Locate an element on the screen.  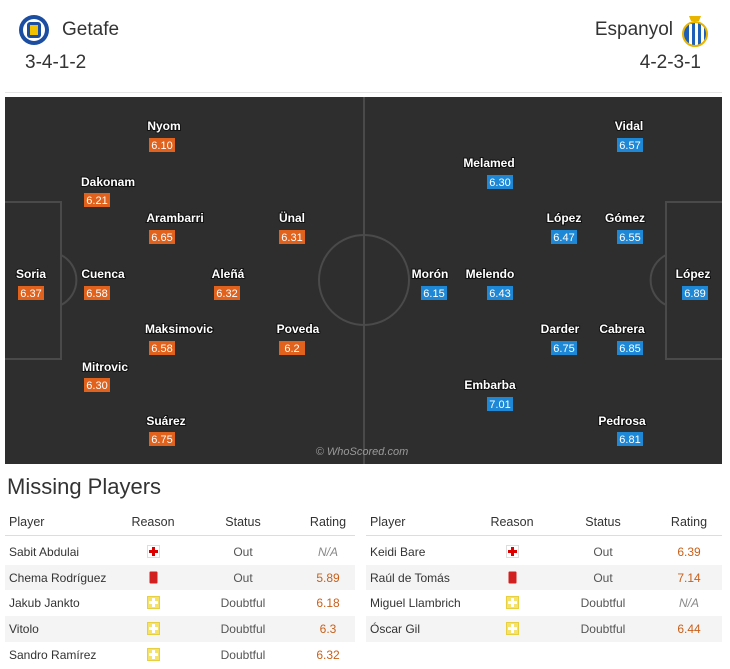
section-title: Missing Players is located at coordinates (84, 486).